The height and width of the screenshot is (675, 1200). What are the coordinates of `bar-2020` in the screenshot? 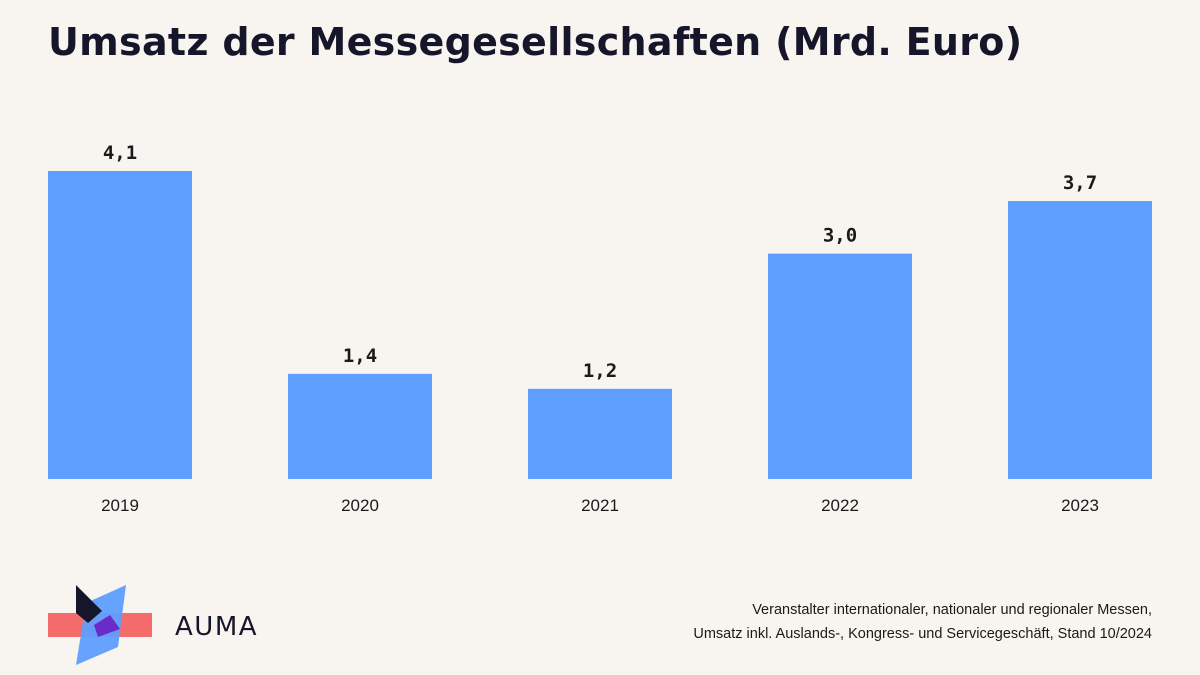 It's located at (360, 426).